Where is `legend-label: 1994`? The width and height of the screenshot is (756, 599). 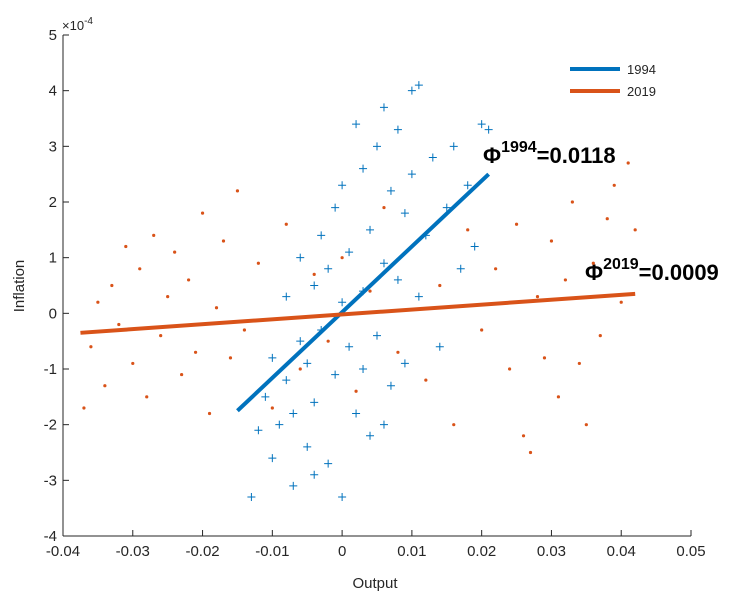 legend-label: 1994 is located at coordinates (641, 69).